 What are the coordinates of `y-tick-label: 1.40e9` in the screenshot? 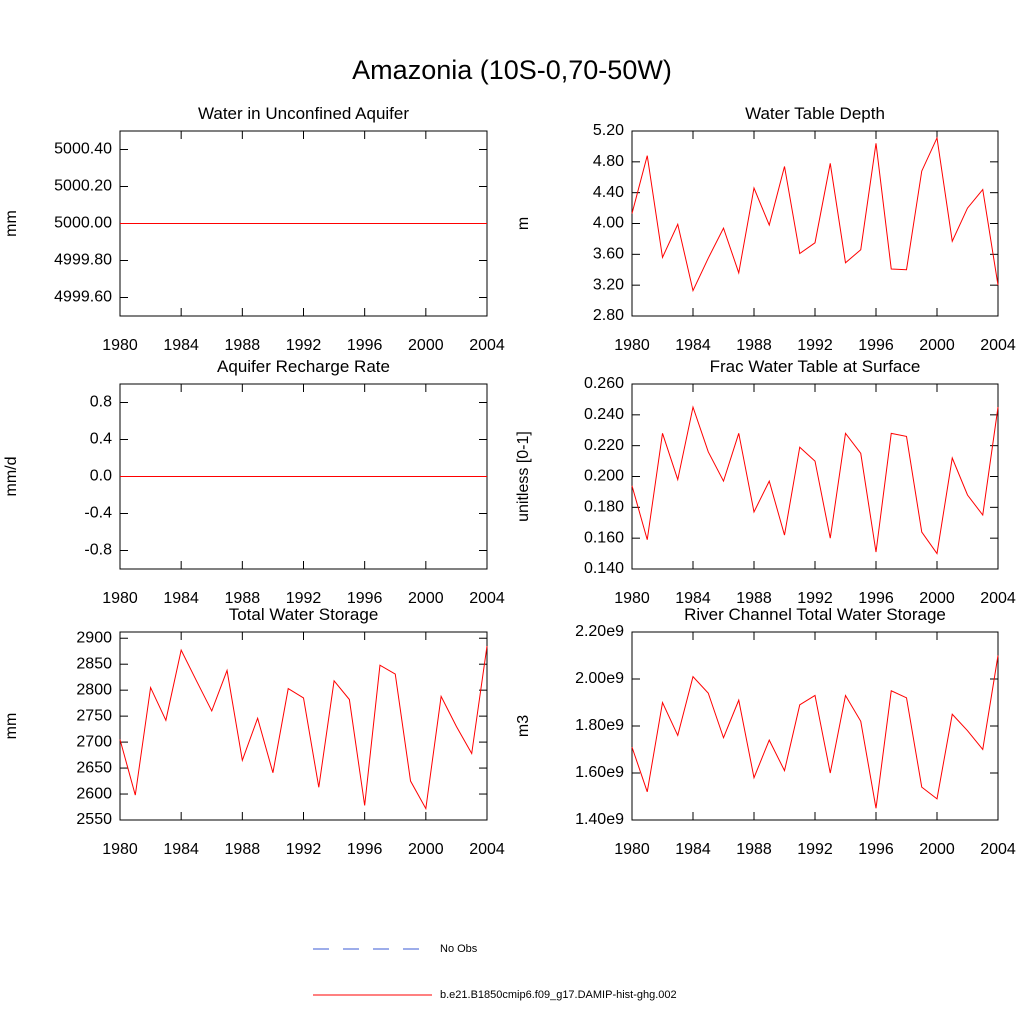 It's located at (599, 819).